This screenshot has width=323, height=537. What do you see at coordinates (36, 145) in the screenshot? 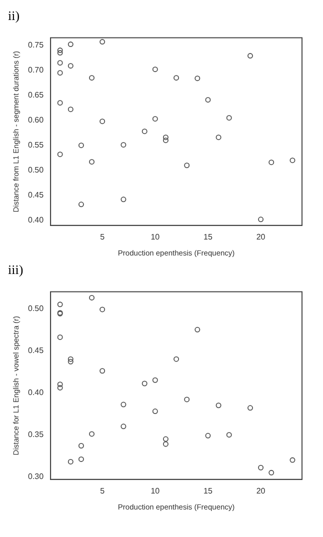
I see `y-tick-label: 0.55` at bounding box center [36, 145].